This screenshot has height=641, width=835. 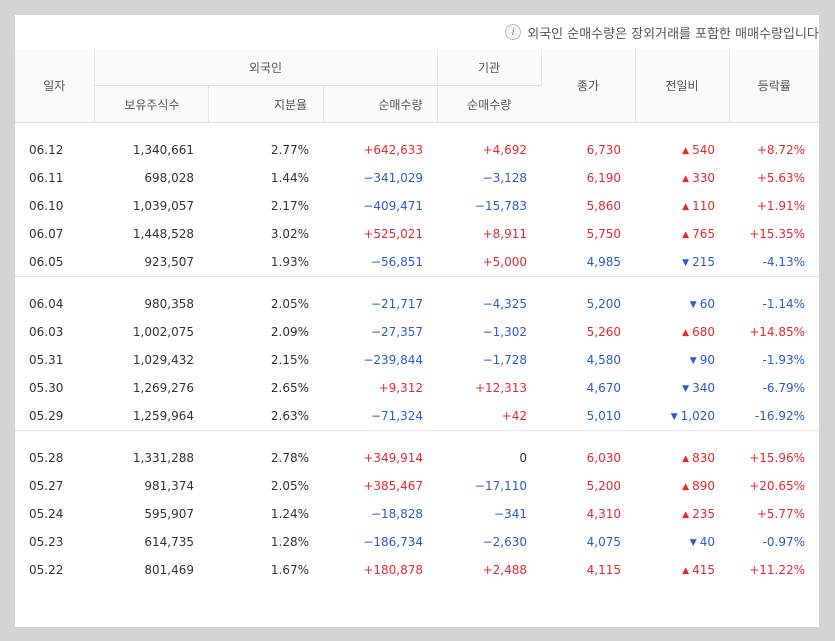 What do you see at coordinates (682, 304) in the screenshot?
I see `change-cell: ▼ 60` at bounding box center [682, 304].